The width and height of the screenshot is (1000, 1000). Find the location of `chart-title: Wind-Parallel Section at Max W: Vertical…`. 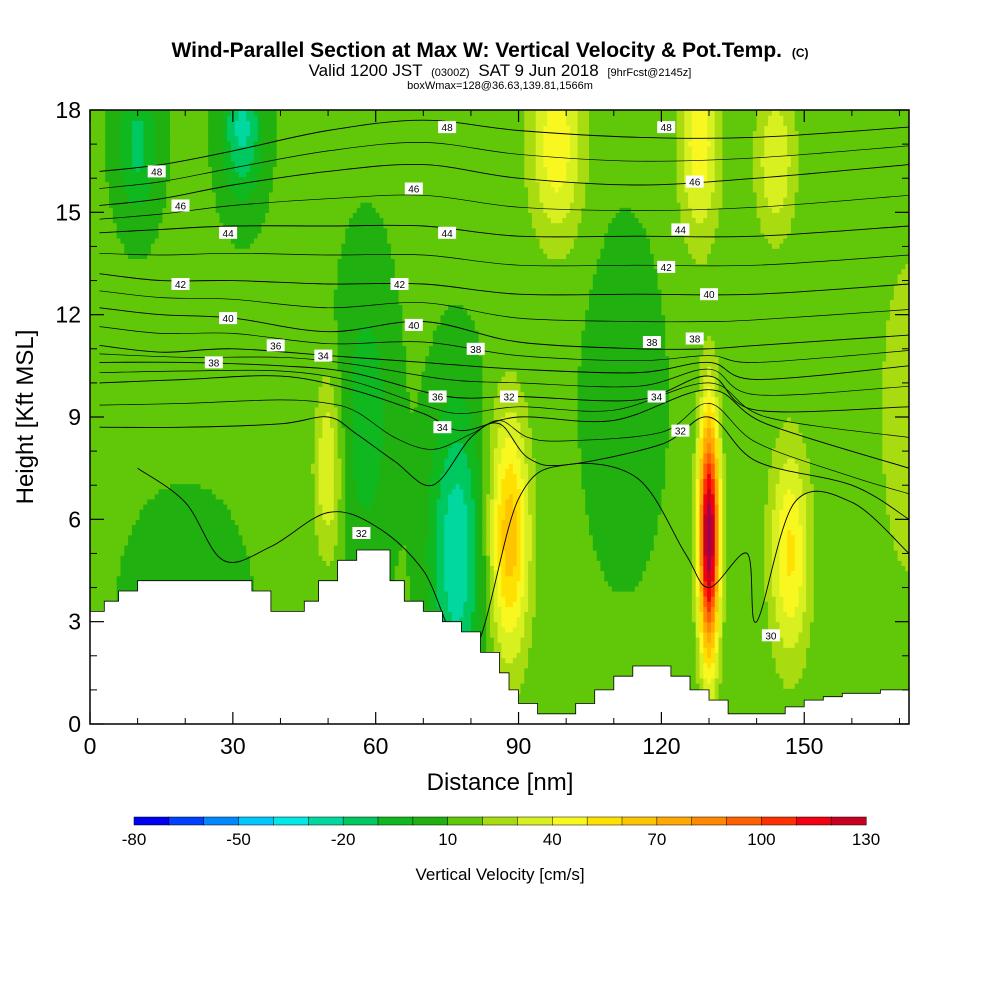

chart-title: Wind-Parallel Section at Max W: Vertical… is located at coordinates (489, 50).